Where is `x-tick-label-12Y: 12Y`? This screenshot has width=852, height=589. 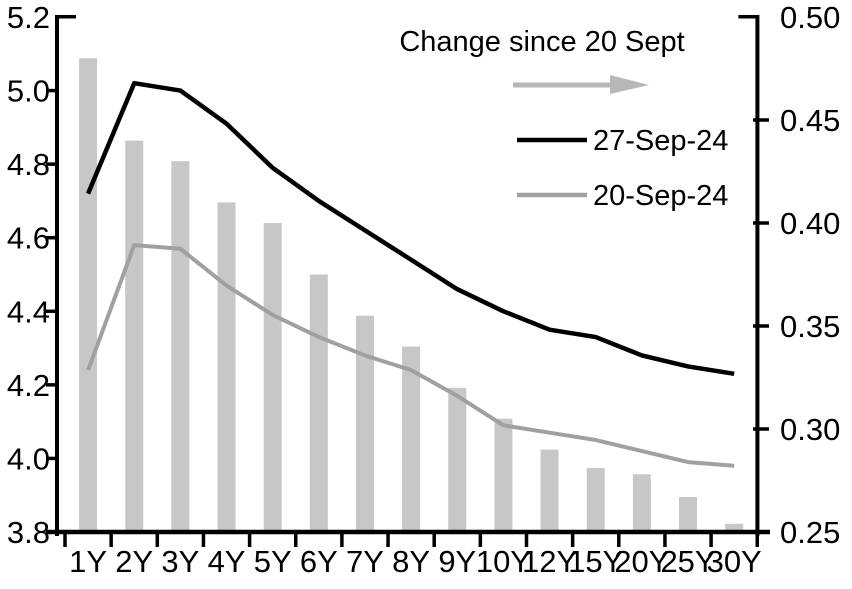
x-tick-label-12Y: 12Y is located at coordinates (549, 561).